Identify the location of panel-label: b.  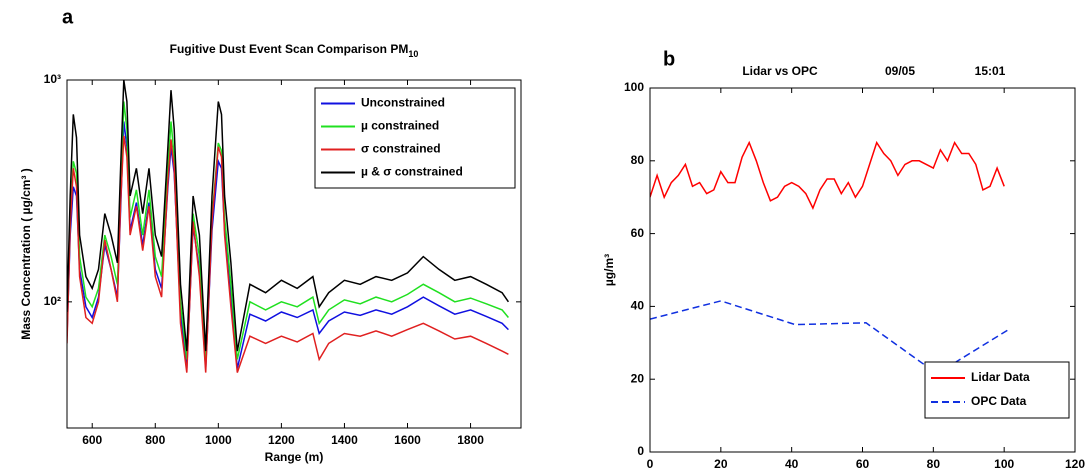
(669, 59).